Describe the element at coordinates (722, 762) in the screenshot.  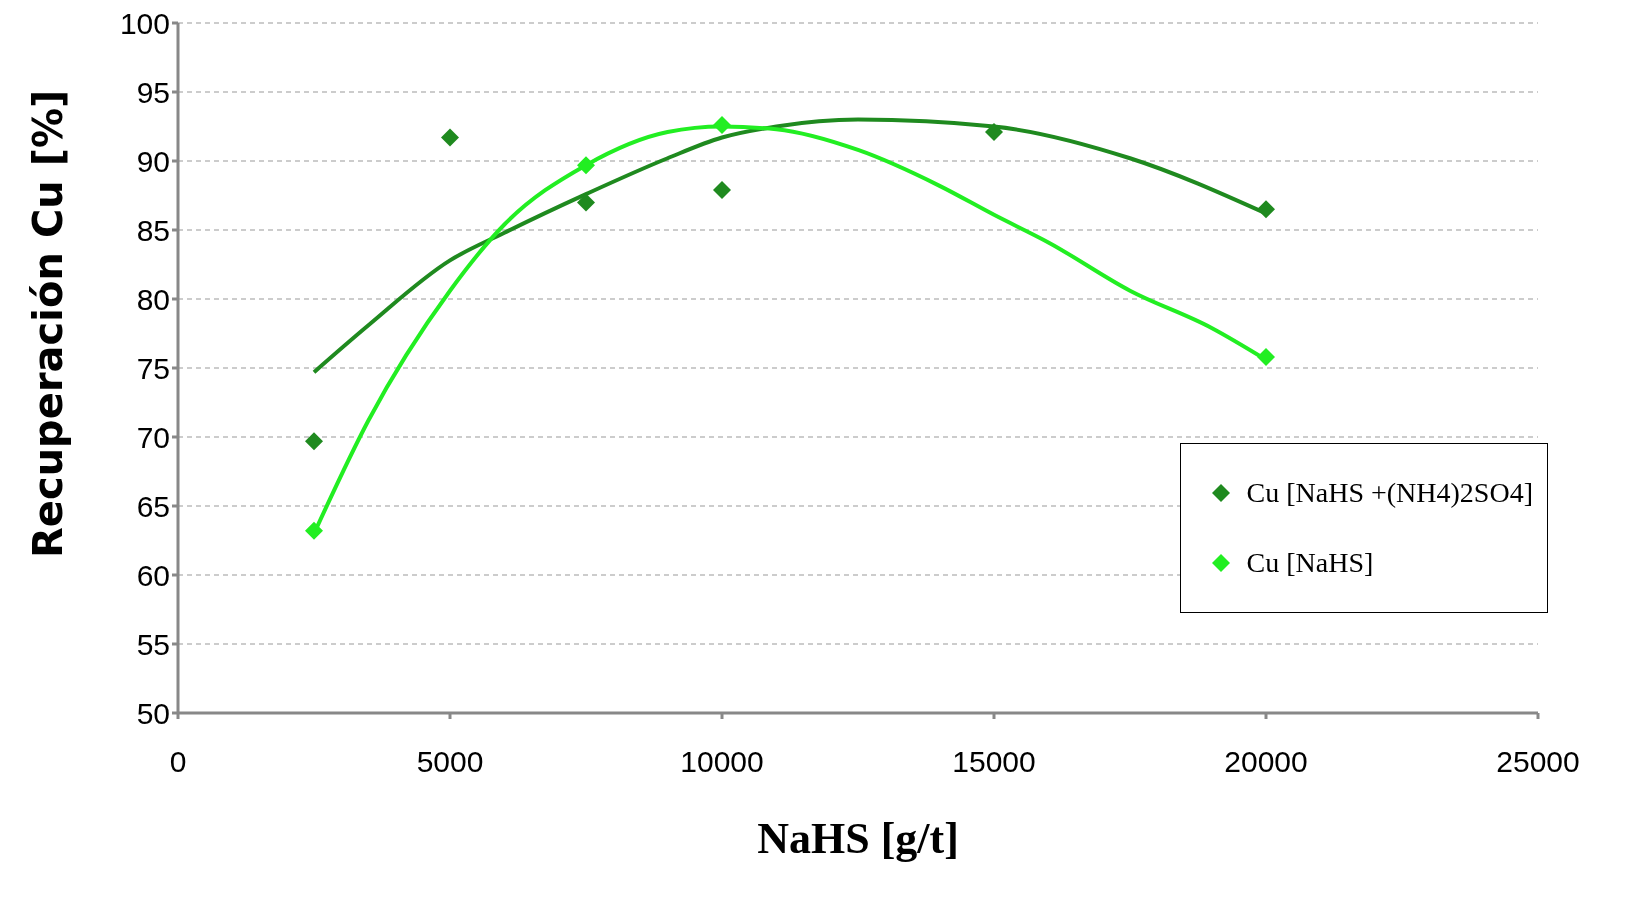
I see `x-tick-label: 10000` at that location.